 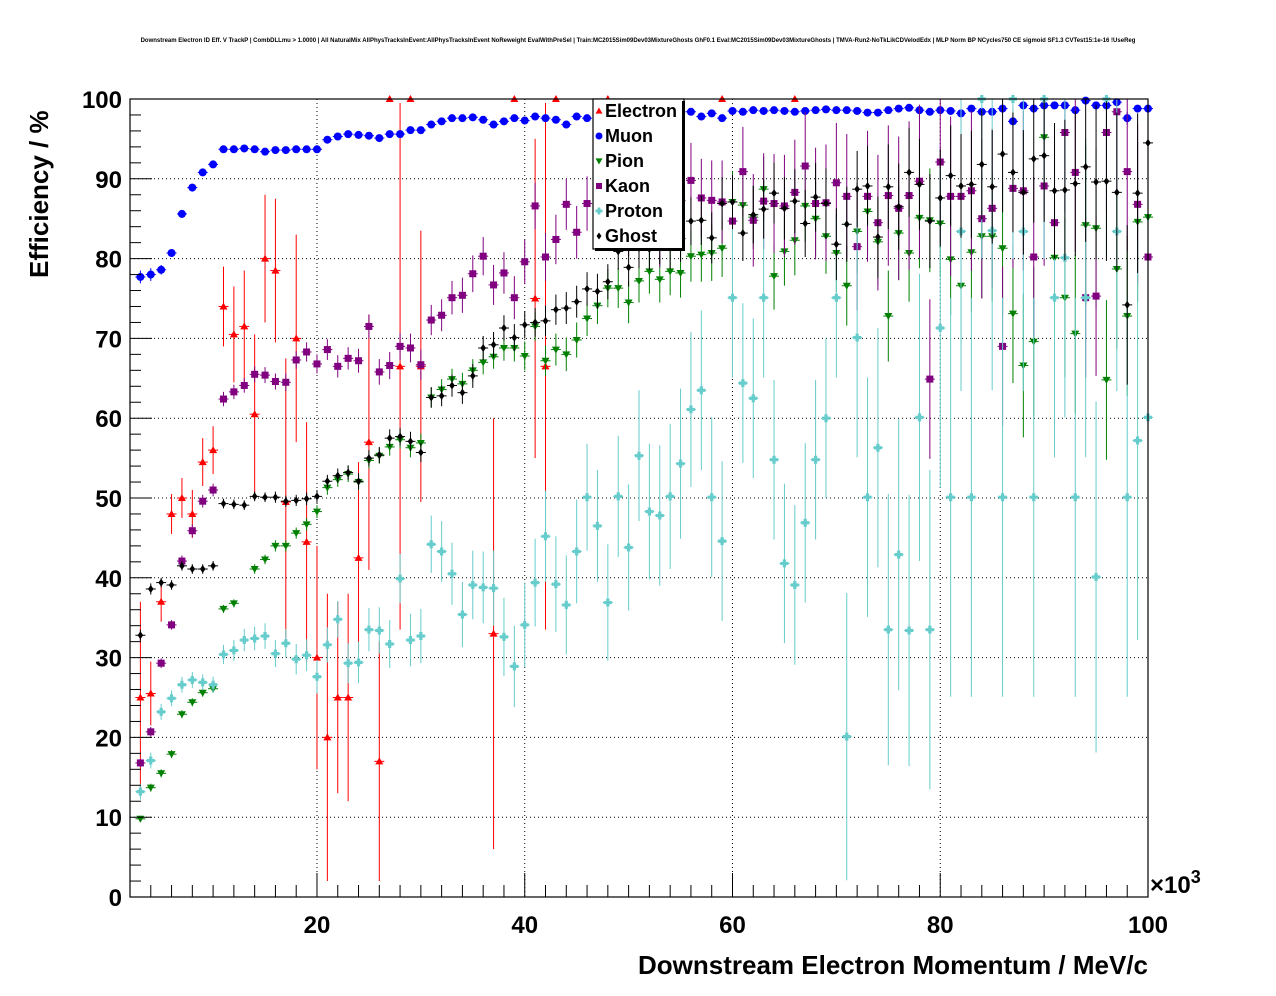 I want to click on x-axis-multiplier: ×10³, so click(x=1175, y=883).